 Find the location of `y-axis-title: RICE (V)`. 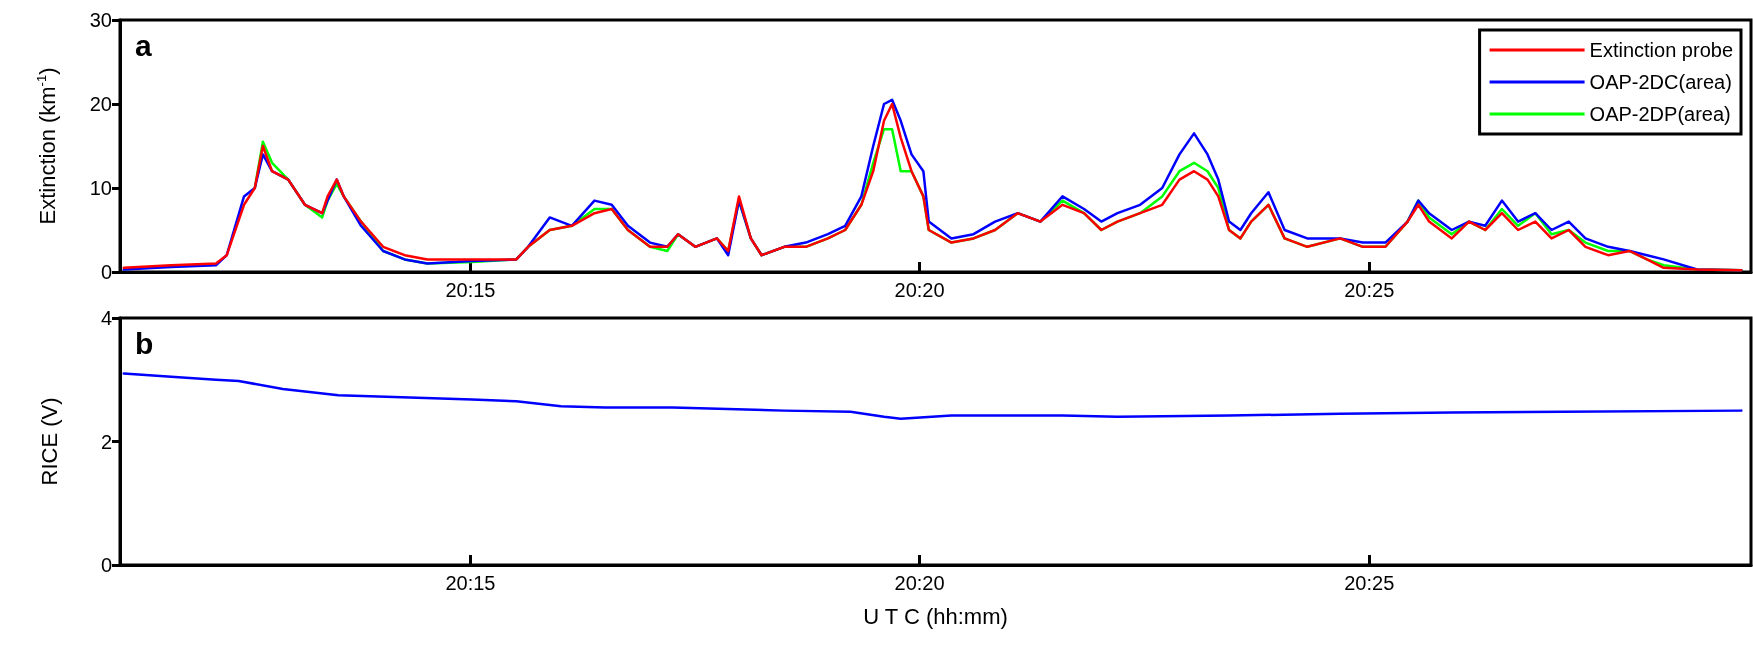

y-axis-title: RICE (V) is located at coordinates (49, 441).